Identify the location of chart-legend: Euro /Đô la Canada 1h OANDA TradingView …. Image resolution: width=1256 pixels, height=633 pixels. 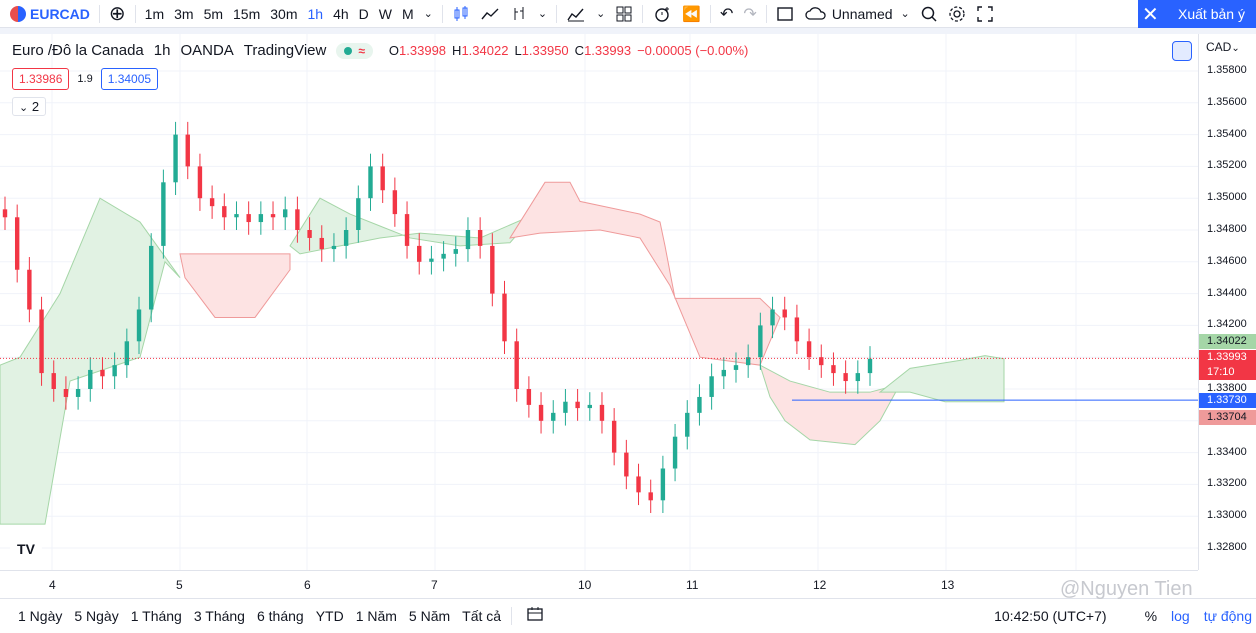
(380, 50).